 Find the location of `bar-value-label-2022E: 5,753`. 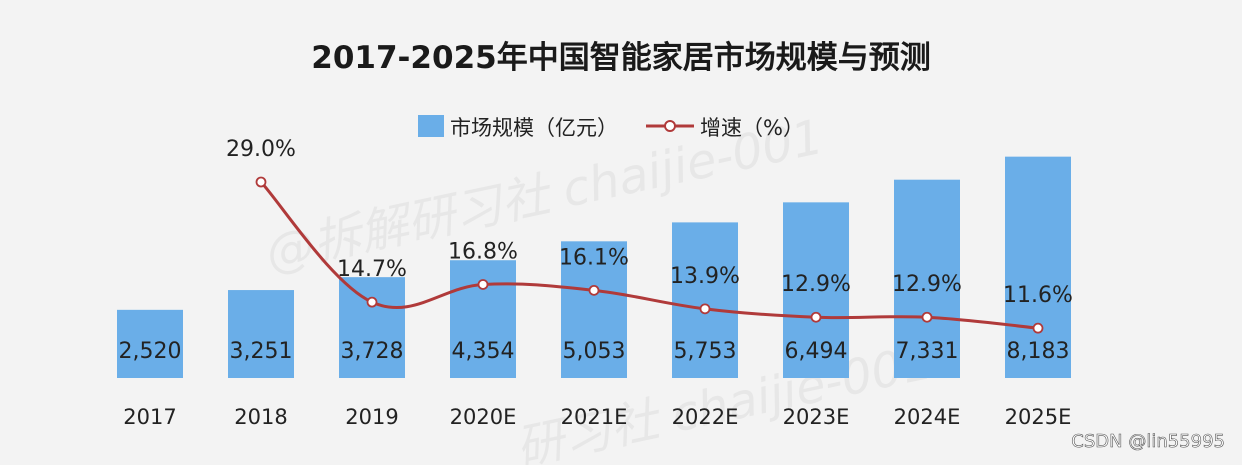

bar-value-label-2022E: 5,753 is located at coordinates (705, 351).